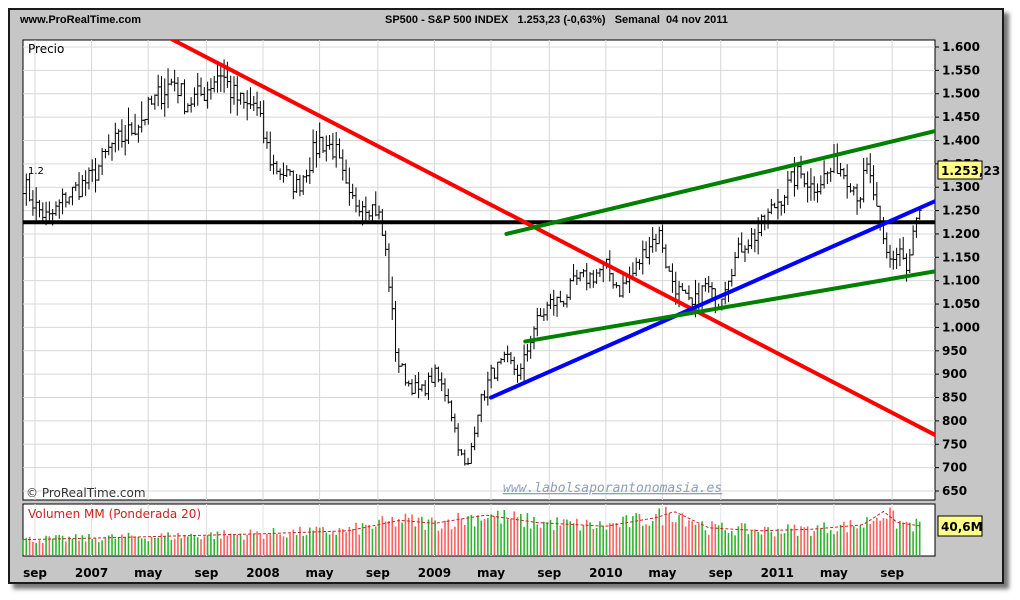  I want to click on y-tick-label: 1.600, so click(961, 47).